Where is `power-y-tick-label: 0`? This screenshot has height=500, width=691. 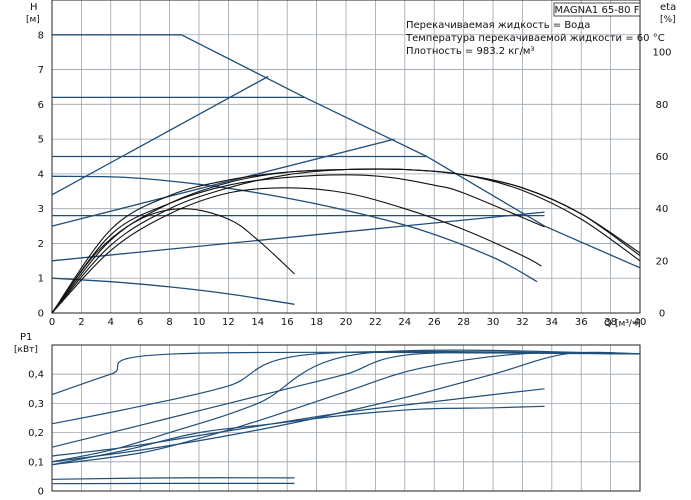 power-y-tick-label: 0 is located at coordinates (41, 492).